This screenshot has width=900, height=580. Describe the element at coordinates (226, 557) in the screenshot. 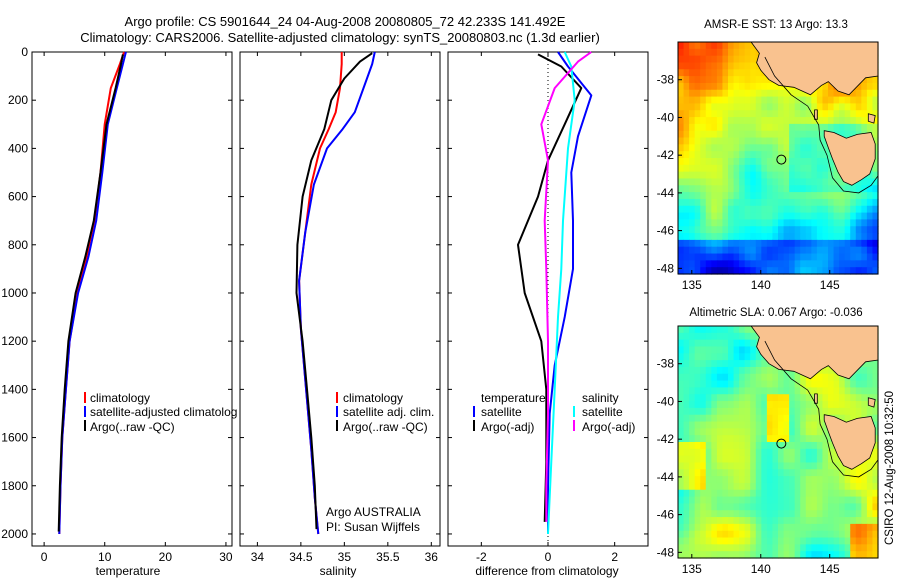

I see `x-tick-label: 30` at that location.